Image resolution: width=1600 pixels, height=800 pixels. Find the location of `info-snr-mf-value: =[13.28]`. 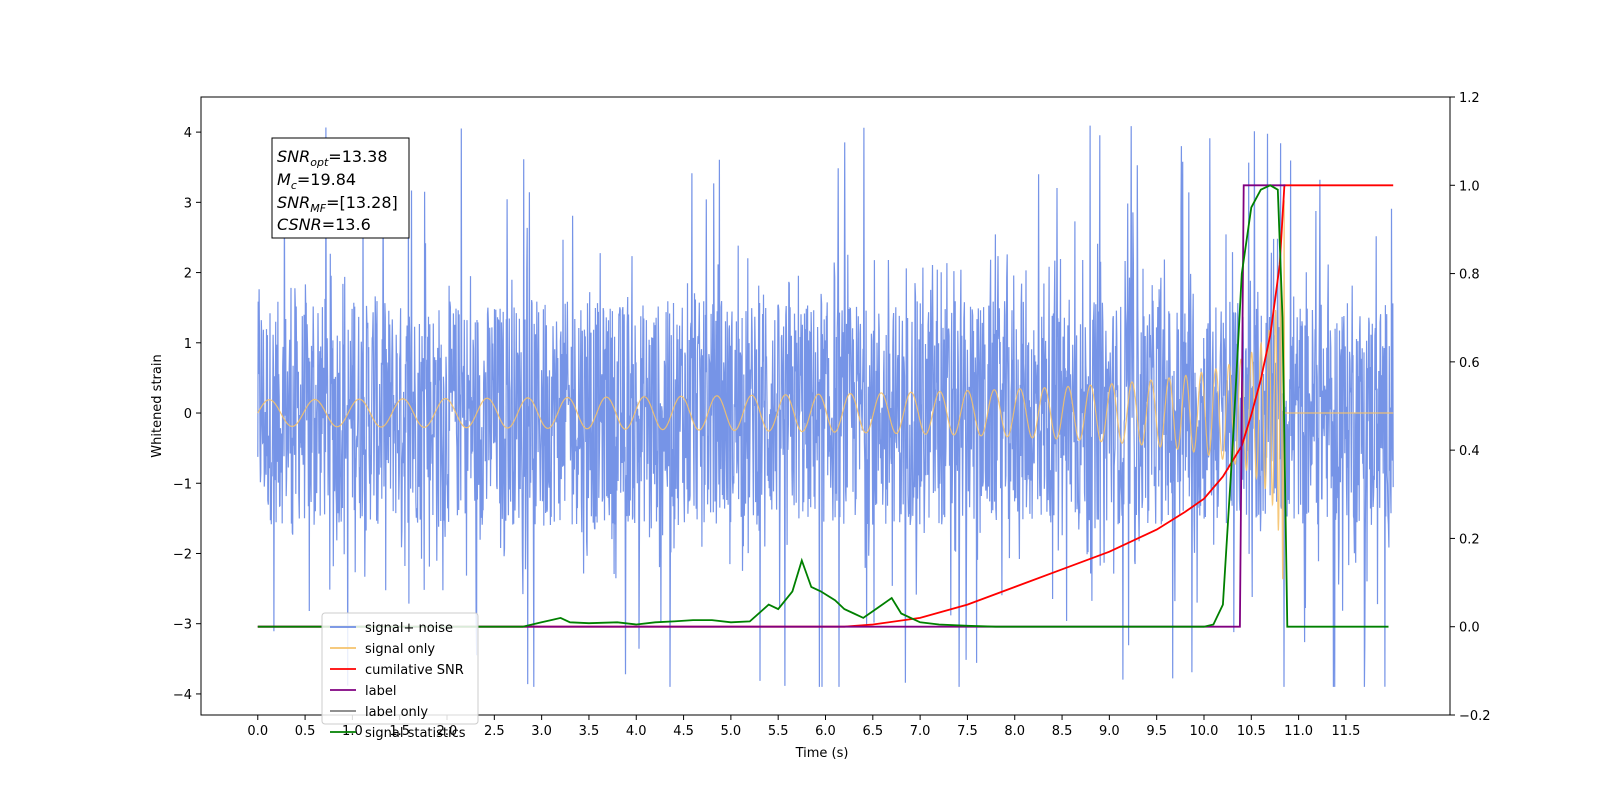

info-snr-mf-value: =[13.28] is located at coordinates (362, 202).